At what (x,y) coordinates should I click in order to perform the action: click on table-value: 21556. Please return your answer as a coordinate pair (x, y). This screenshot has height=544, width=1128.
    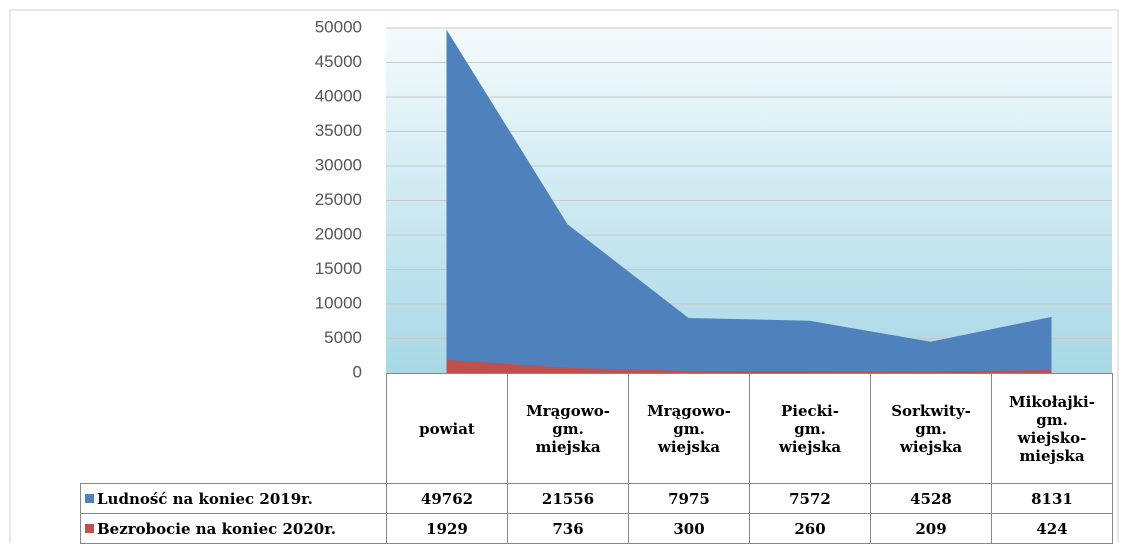
    Looking at the image, I should click on (568, 498).